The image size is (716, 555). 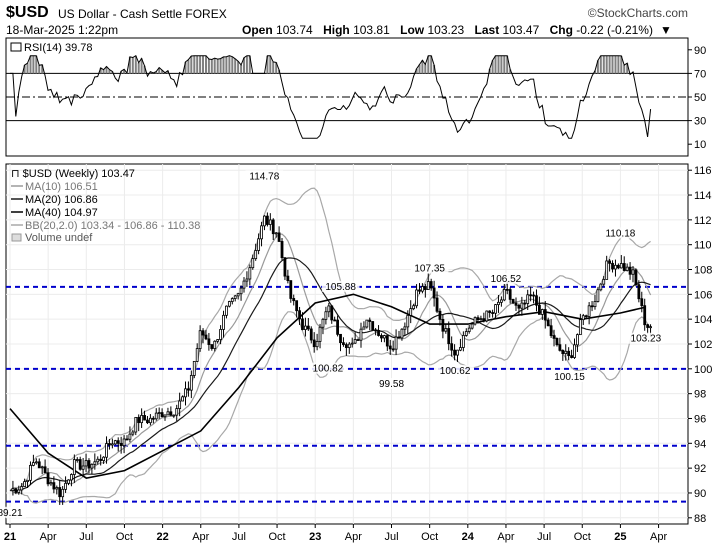 I want to click on x-tick-label: 25, so click(x=620, y=537).